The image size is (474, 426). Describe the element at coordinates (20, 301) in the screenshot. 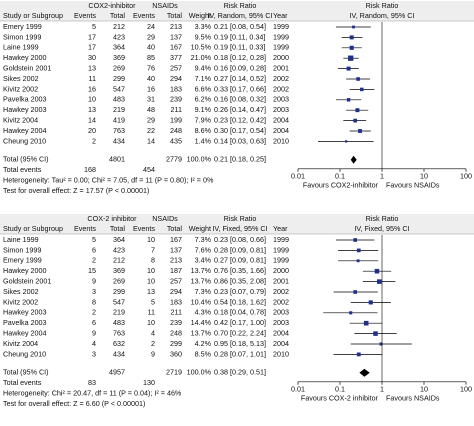

I see `study-name: Kivitz 2002` at that location.